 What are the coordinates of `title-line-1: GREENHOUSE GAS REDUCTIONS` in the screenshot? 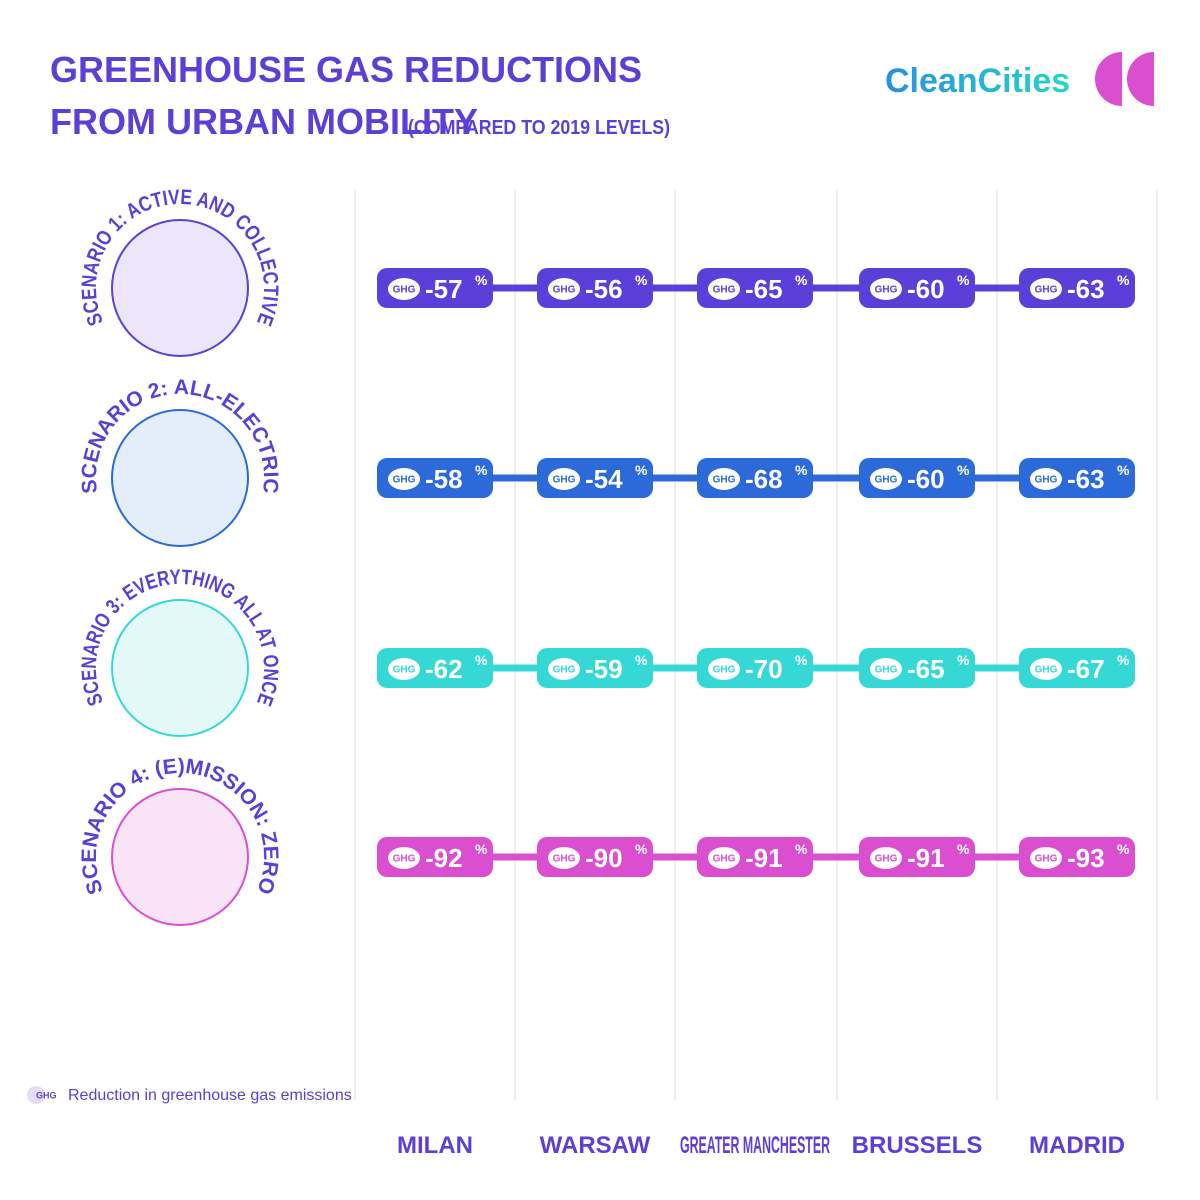 It's located at (346, 69).